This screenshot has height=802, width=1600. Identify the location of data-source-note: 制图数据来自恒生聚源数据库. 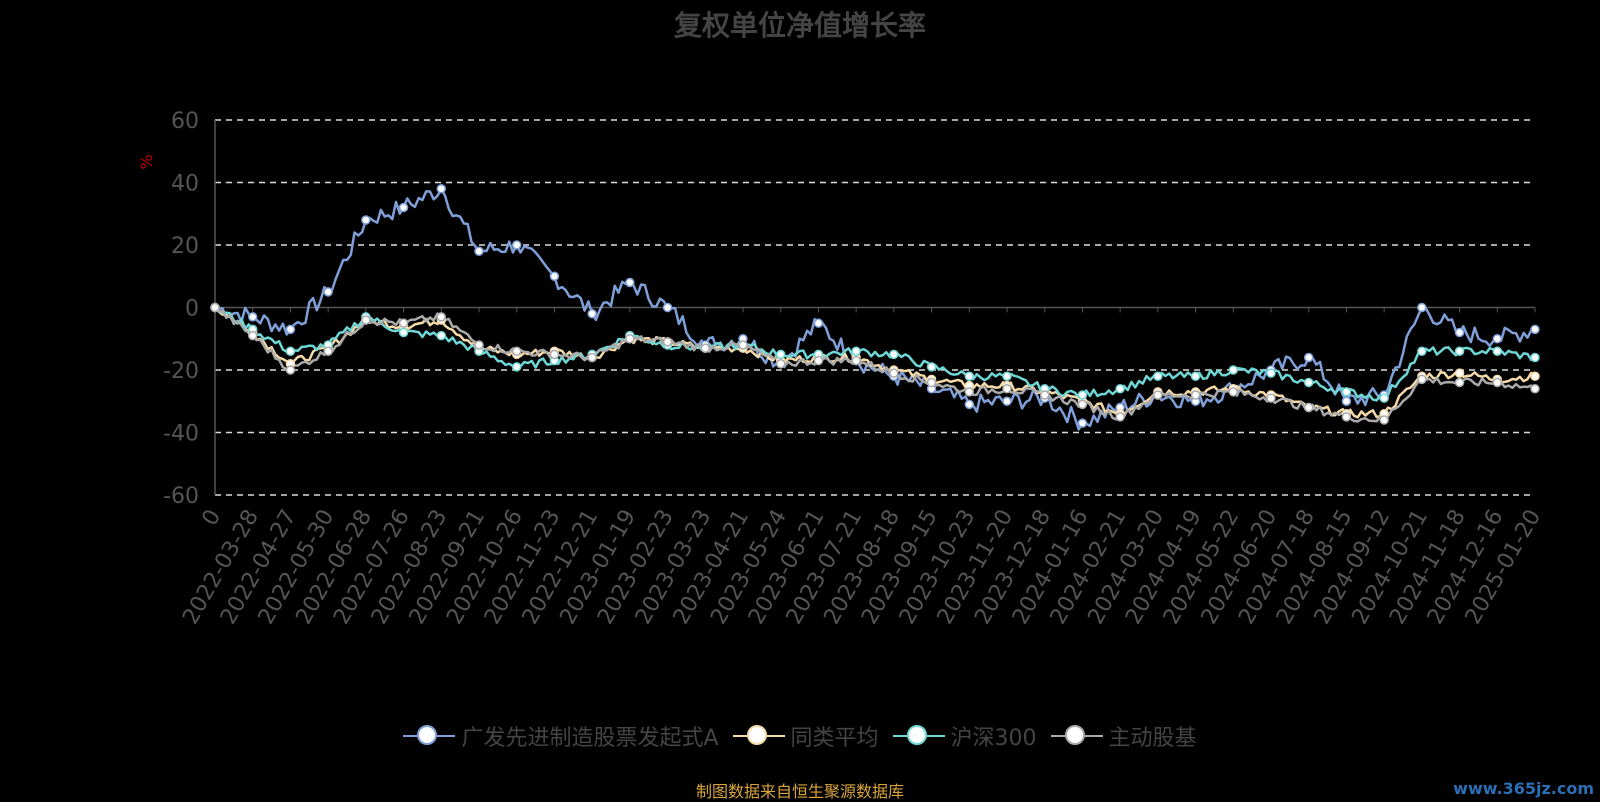
(799, 791).